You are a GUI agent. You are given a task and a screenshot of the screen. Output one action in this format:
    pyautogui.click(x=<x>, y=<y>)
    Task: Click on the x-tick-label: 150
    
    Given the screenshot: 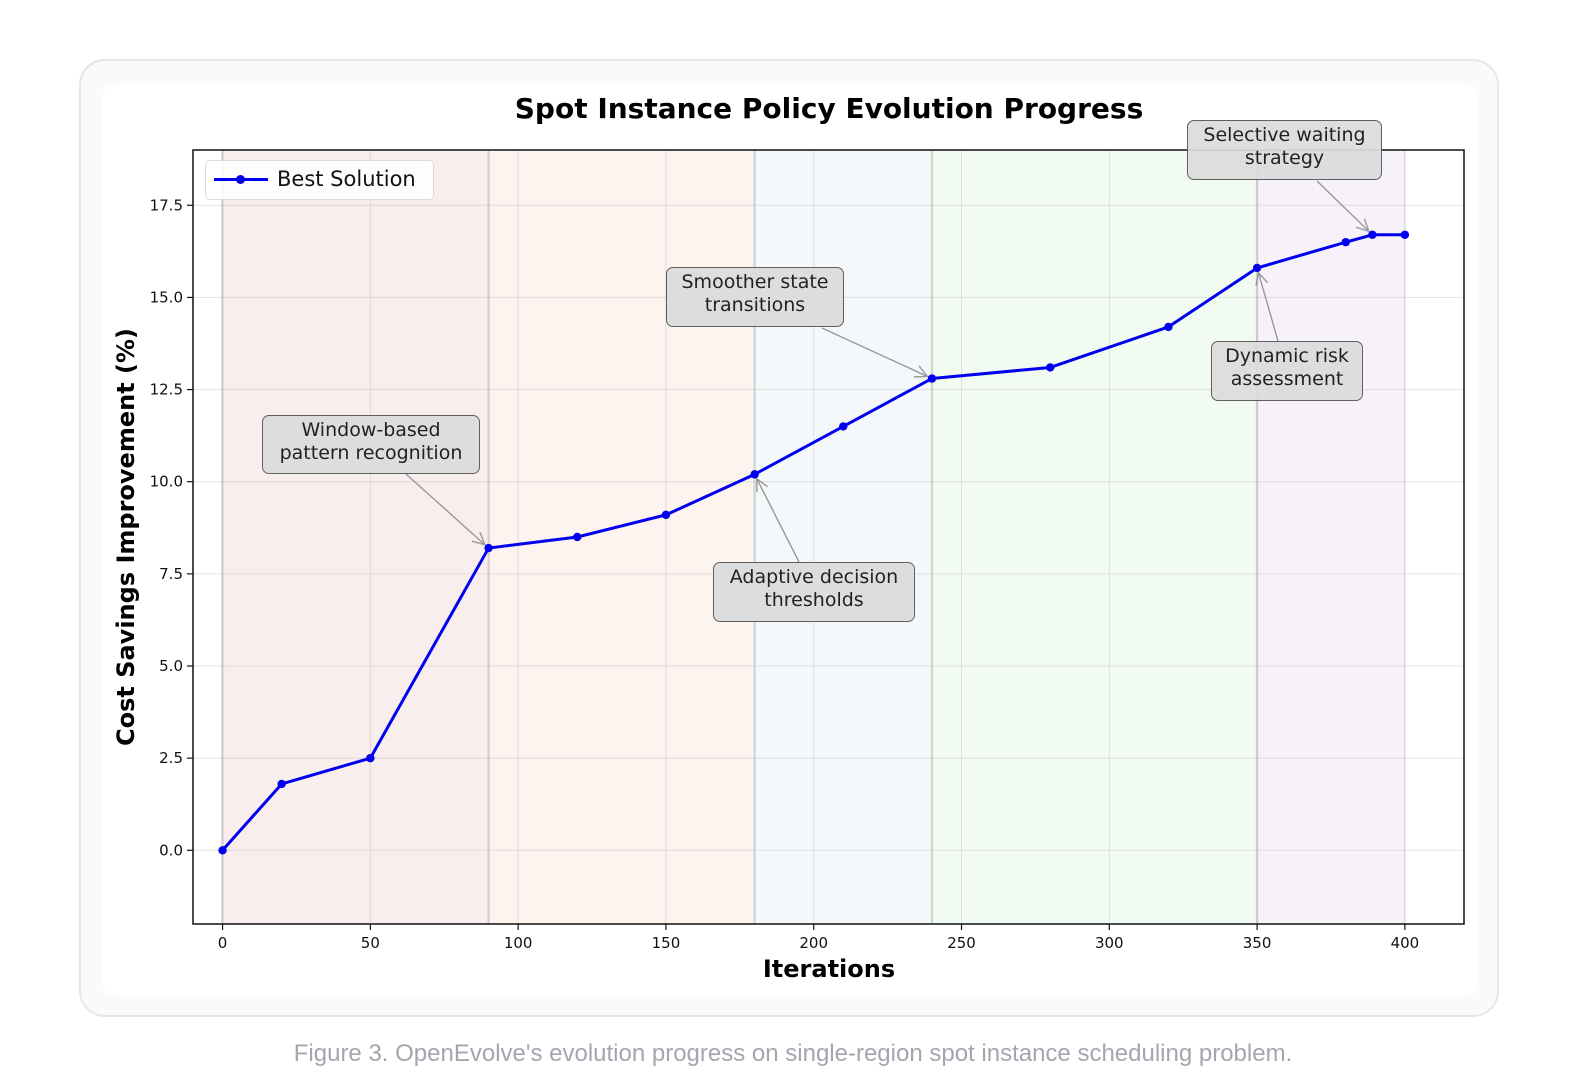 What is the action you would take?
    pyautogui.click(x=666, y=943)
    